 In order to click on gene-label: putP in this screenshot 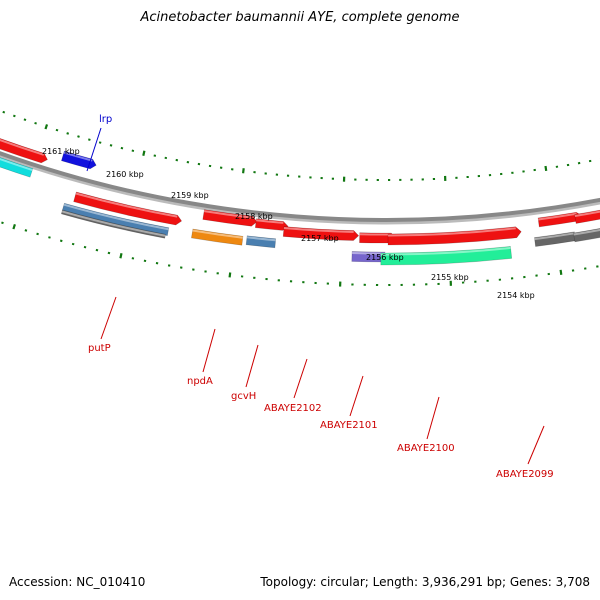, I will do `click(99, 348)`.